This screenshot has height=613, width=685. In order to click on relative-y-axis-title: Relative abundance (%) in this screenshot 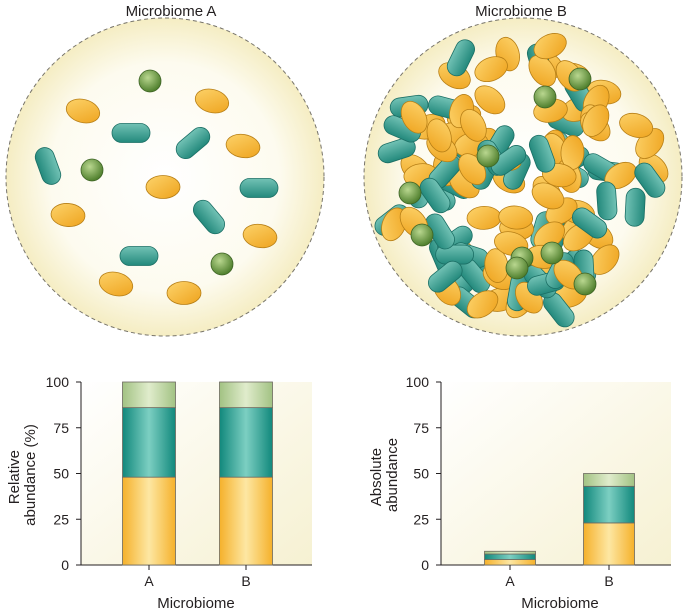, I will do `click(22, 475)`.